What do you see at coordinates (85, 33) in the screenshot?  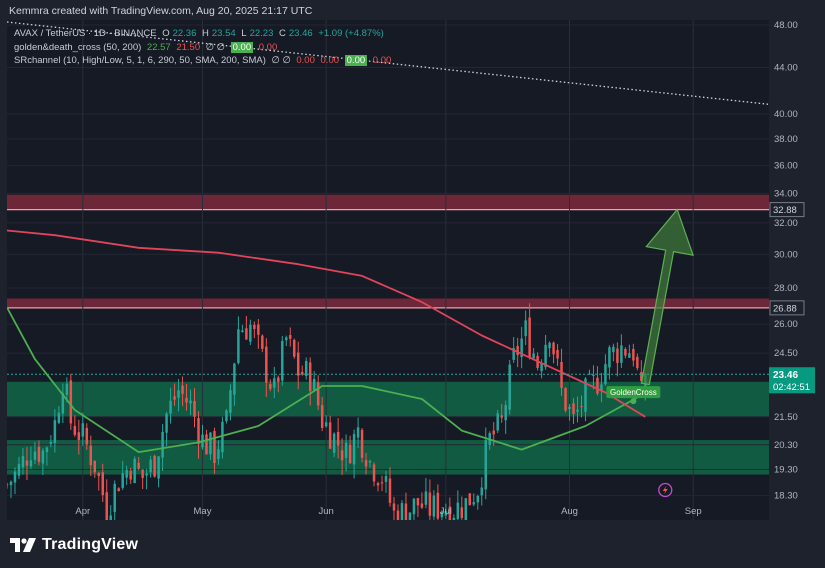 I see `legend-symbol: AVAX / TetherUS · 1D · BINANCE` at bounding box center [85, 33].